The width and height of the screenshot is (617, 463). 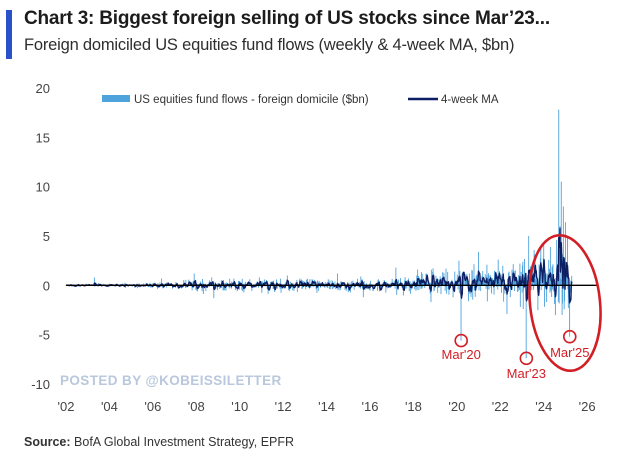 What do you see at coordinates (47, 442) in the screenshot?
I see `source-label: Source:` at bounding box center [47, 442].